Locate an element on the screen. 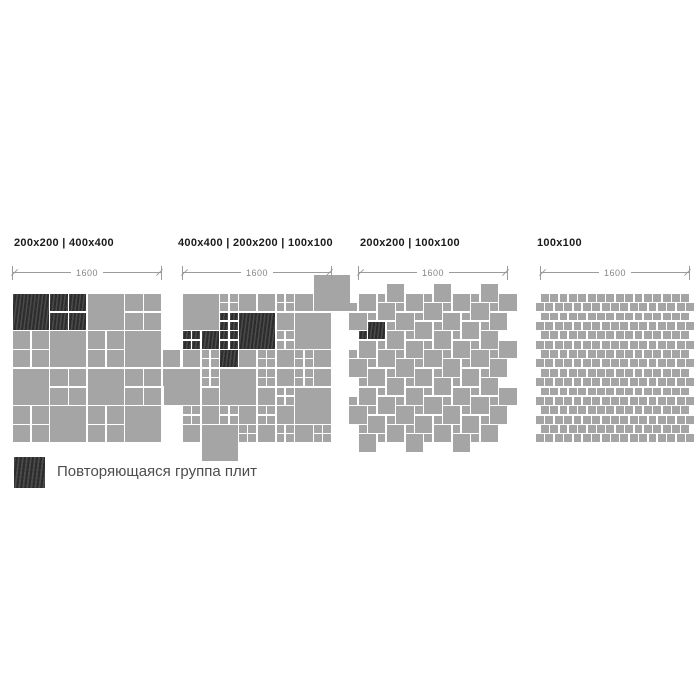  dimension-tick-right is located at coordinates (689, 273).